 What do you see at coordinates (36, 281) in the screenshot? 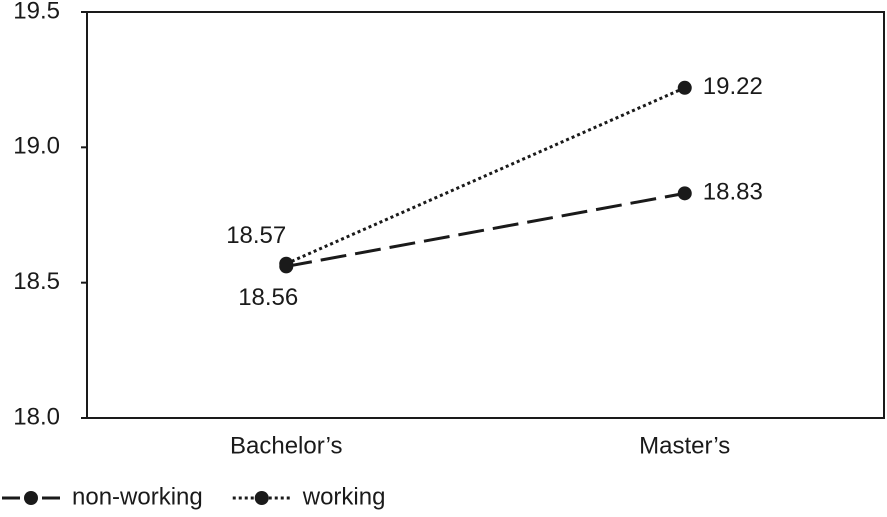
I see `y-tick-label: 18.5` at bounding box center [36, 281].